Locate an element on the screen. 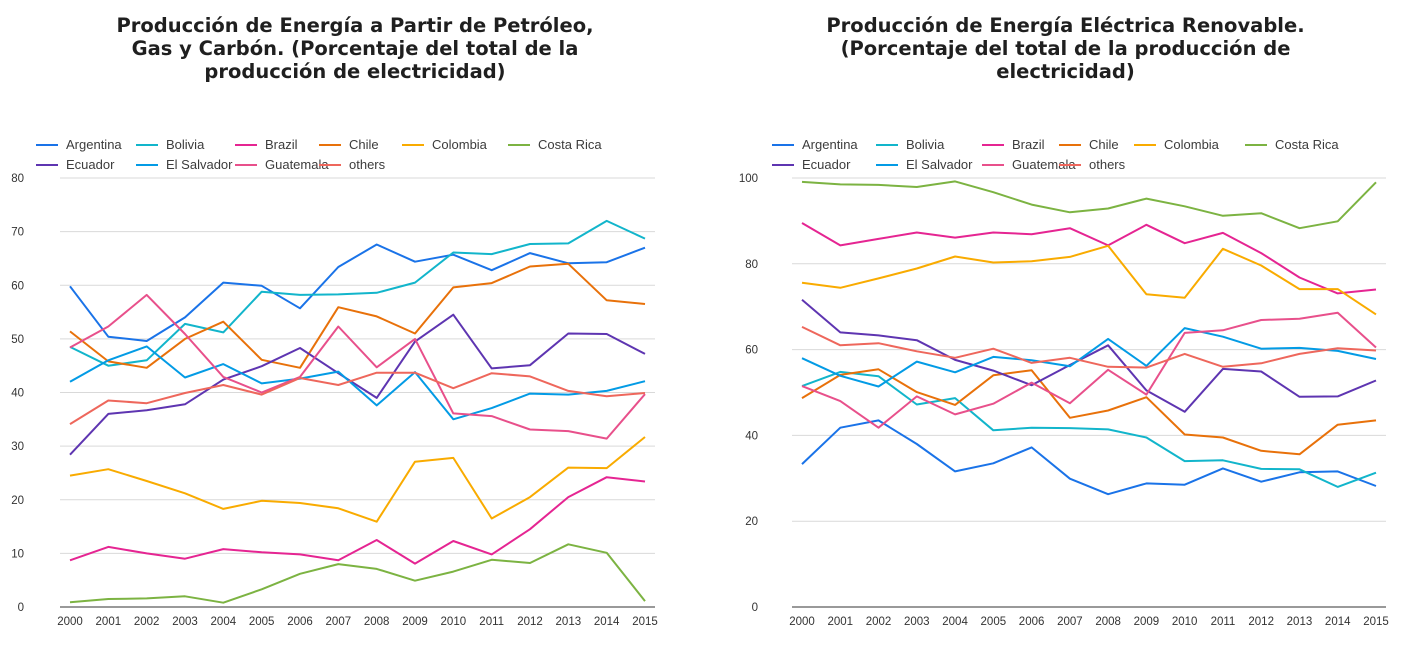  legend-label: Brazil is located at coordinates (281, 144).